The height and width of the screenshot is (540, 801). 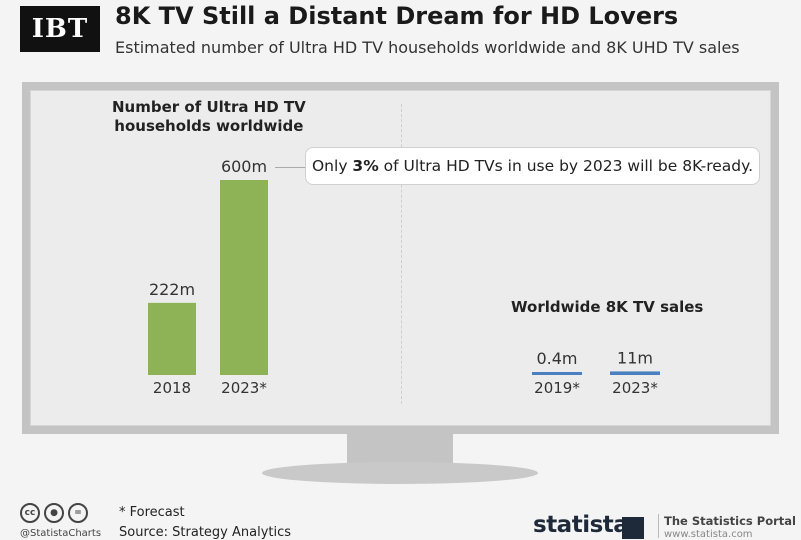 What do you see at coordinates (400, 473) in the screenshot?
I see `tv-stand-base` at bounding box center [400, 473].